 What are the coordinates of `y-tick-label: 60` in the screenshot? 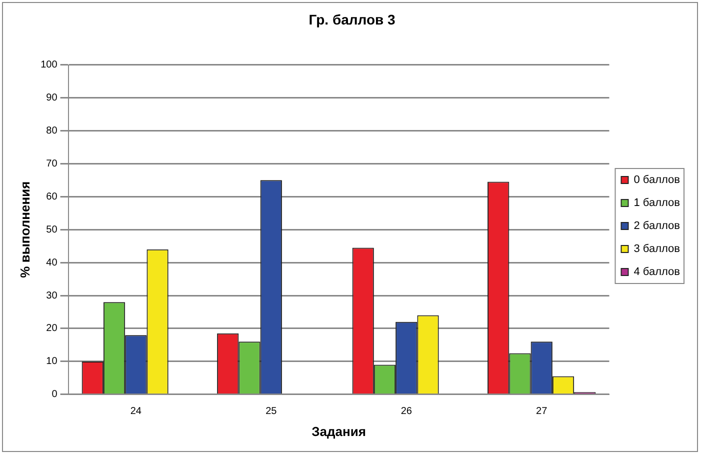 It's located at (52, 196).